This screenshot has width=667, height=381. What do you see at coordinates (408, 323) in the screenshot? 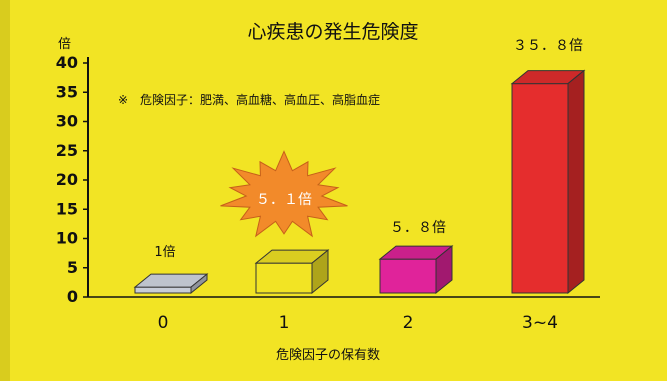
I see `x-tick-label: 2` at bounding box center [408, 323].